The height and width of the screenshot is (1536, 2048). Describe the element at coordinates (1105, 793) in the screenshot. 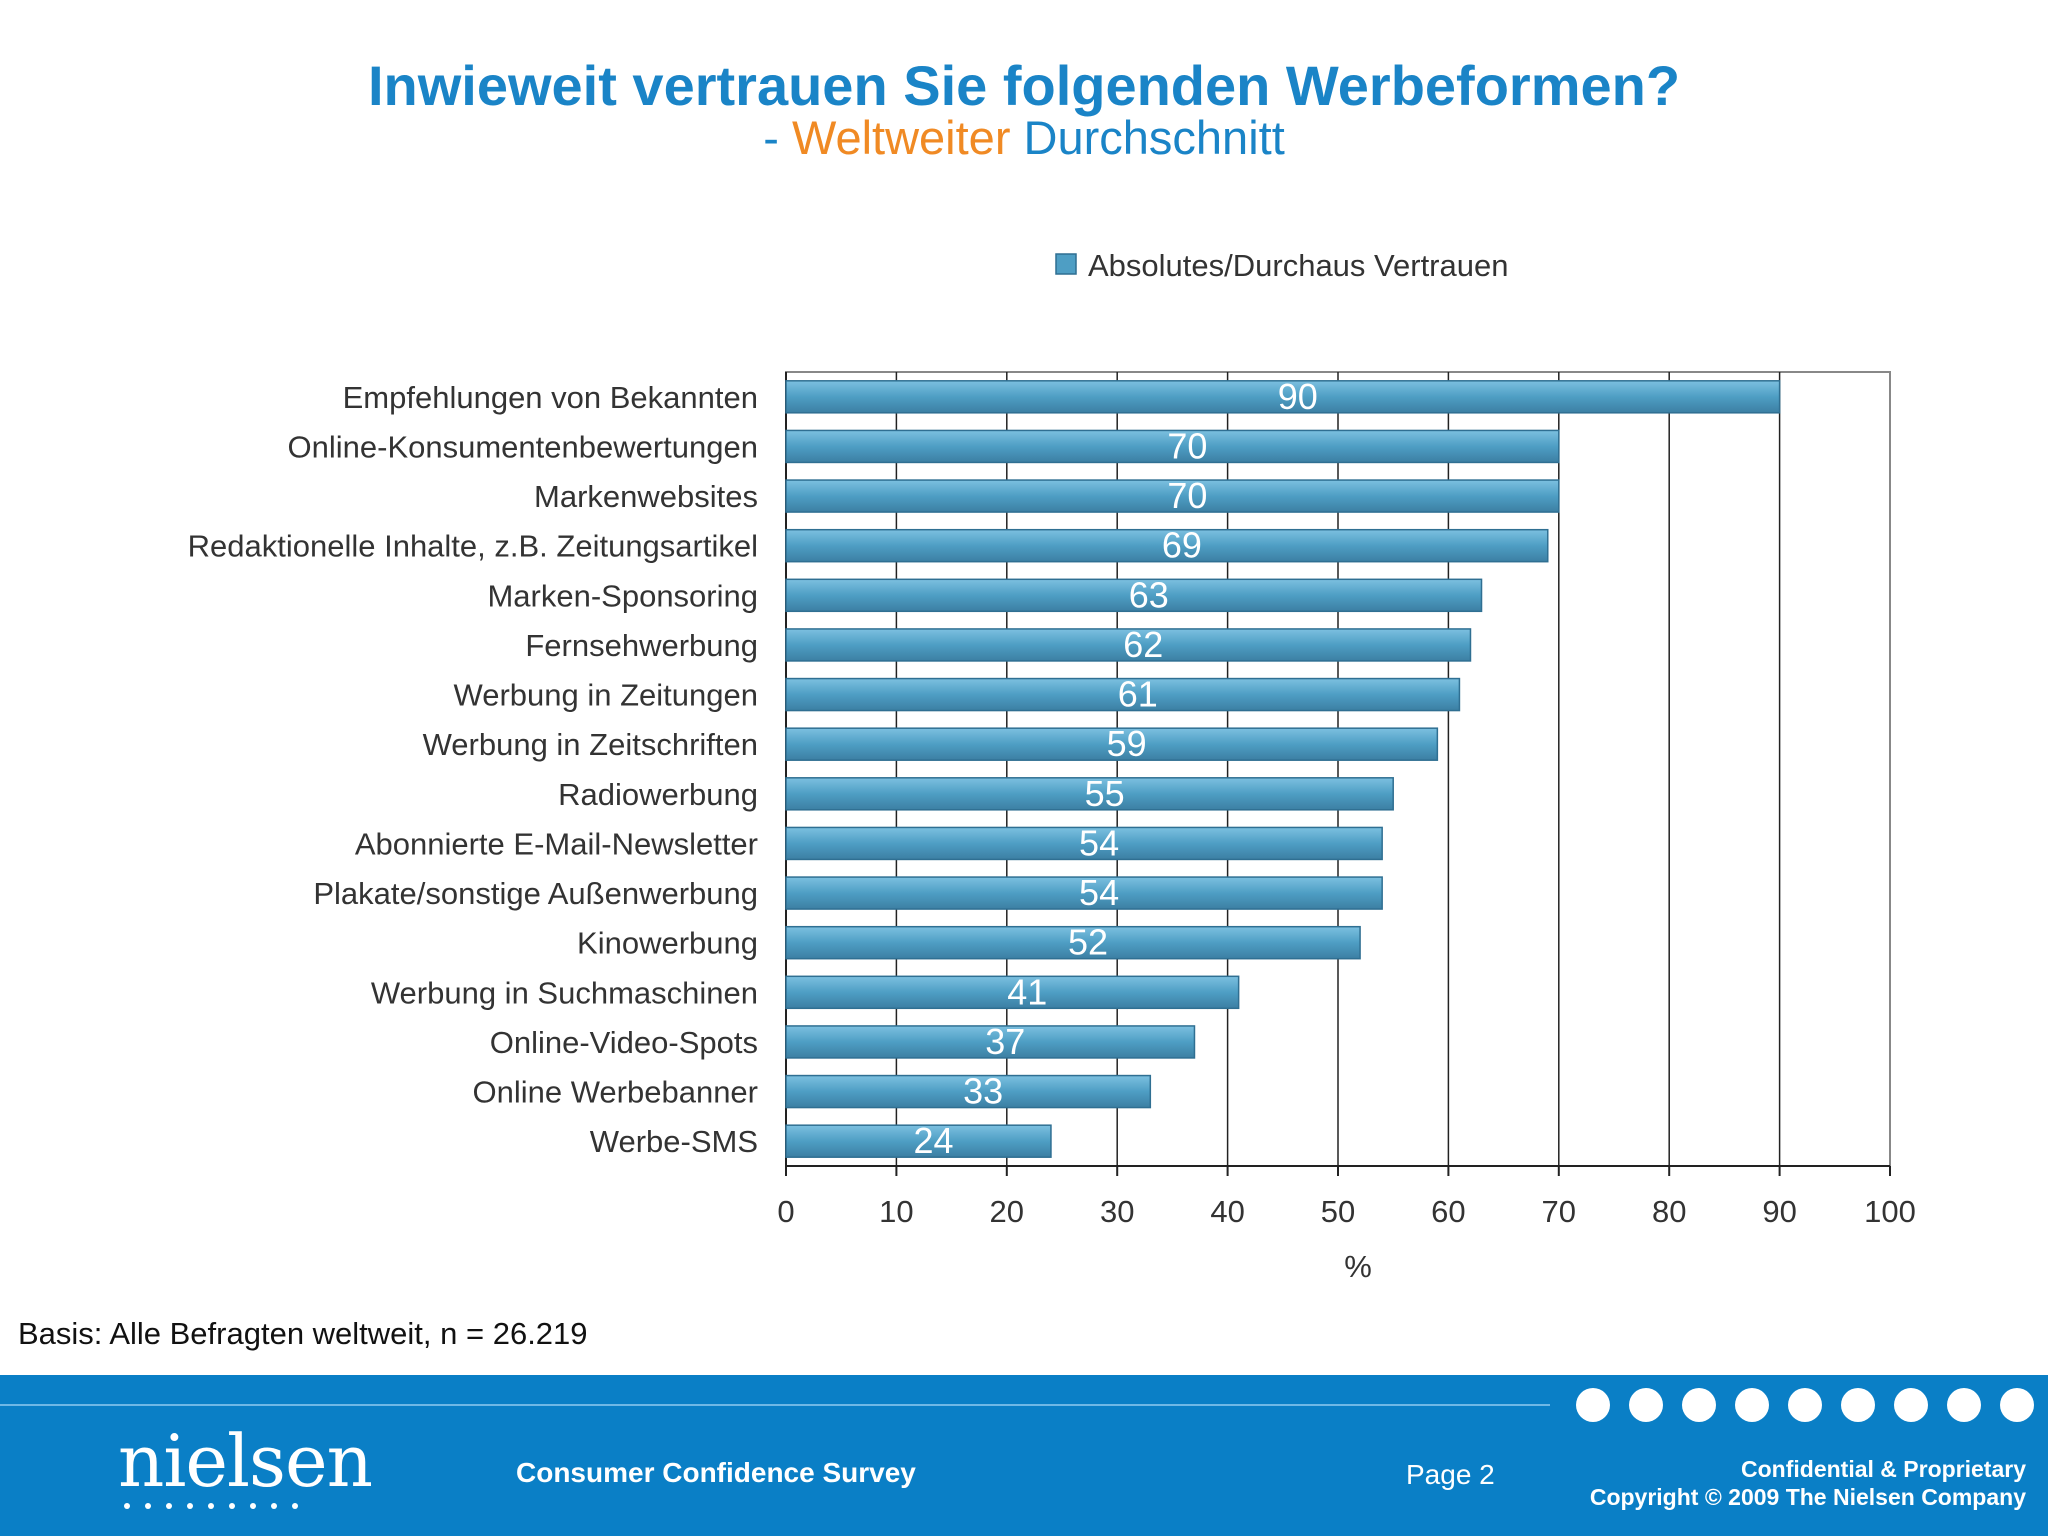

I see `data-label: 55` at that location.